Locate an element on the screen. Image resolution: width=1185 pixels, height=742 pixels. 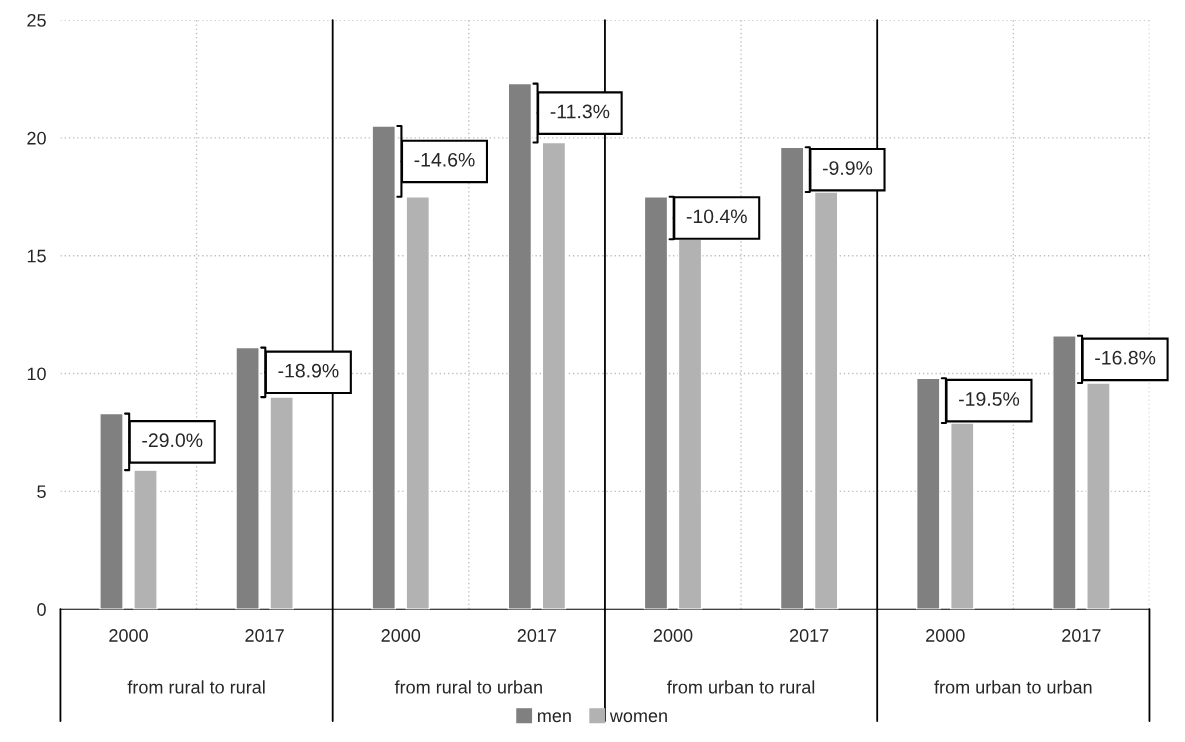
text: from rural to rural is located at coordinates (196, 687).